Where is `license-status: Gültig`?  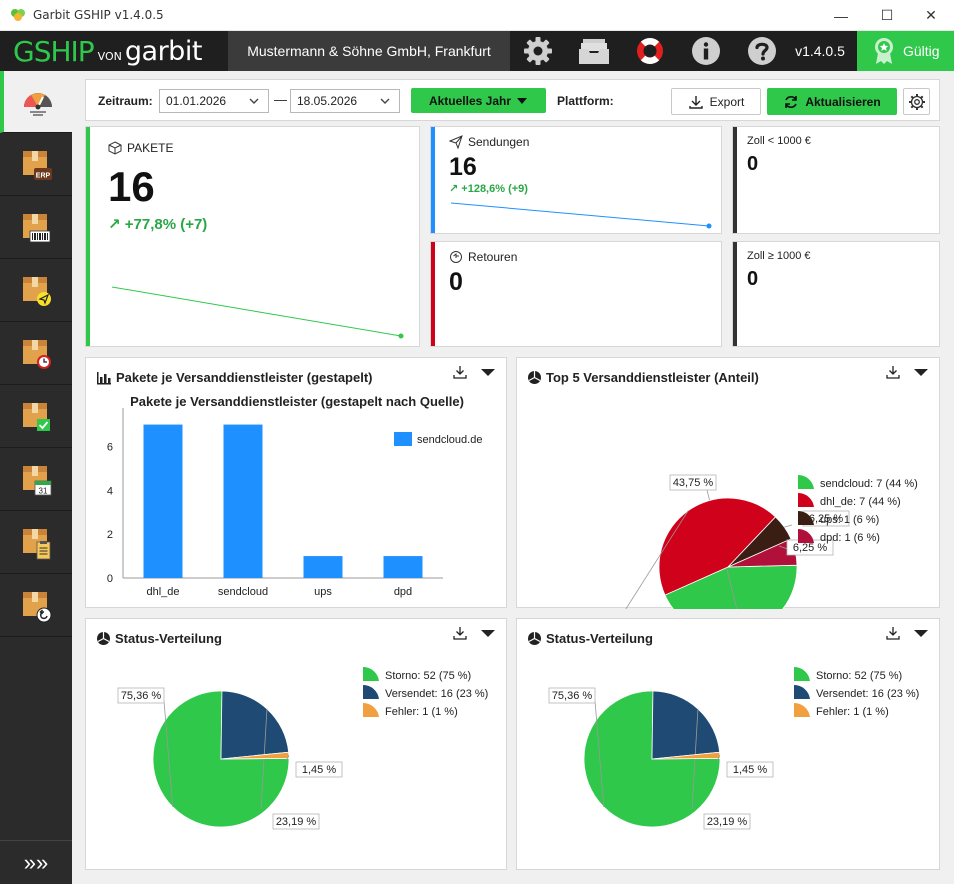 license-status: Gültig is located at coordinates (905, 51).